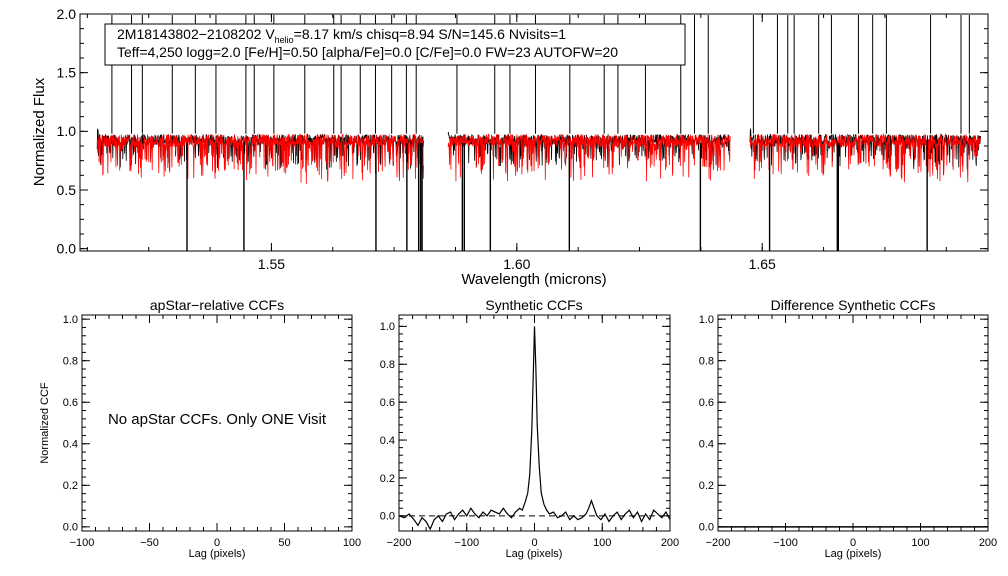 Image resolution: width=1008 pixels, height=576 pixels. Describe the element at coordinates (387, 441) in the screenshot. I see `synthetic-y-tick-label: 0.4` at that location.